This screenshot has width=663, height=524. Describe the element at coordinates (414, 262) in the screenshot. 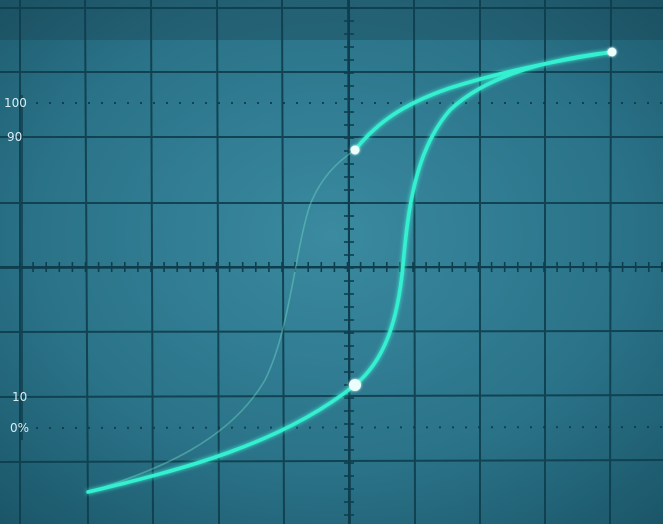

I see `grid-vertical-line` at that location.